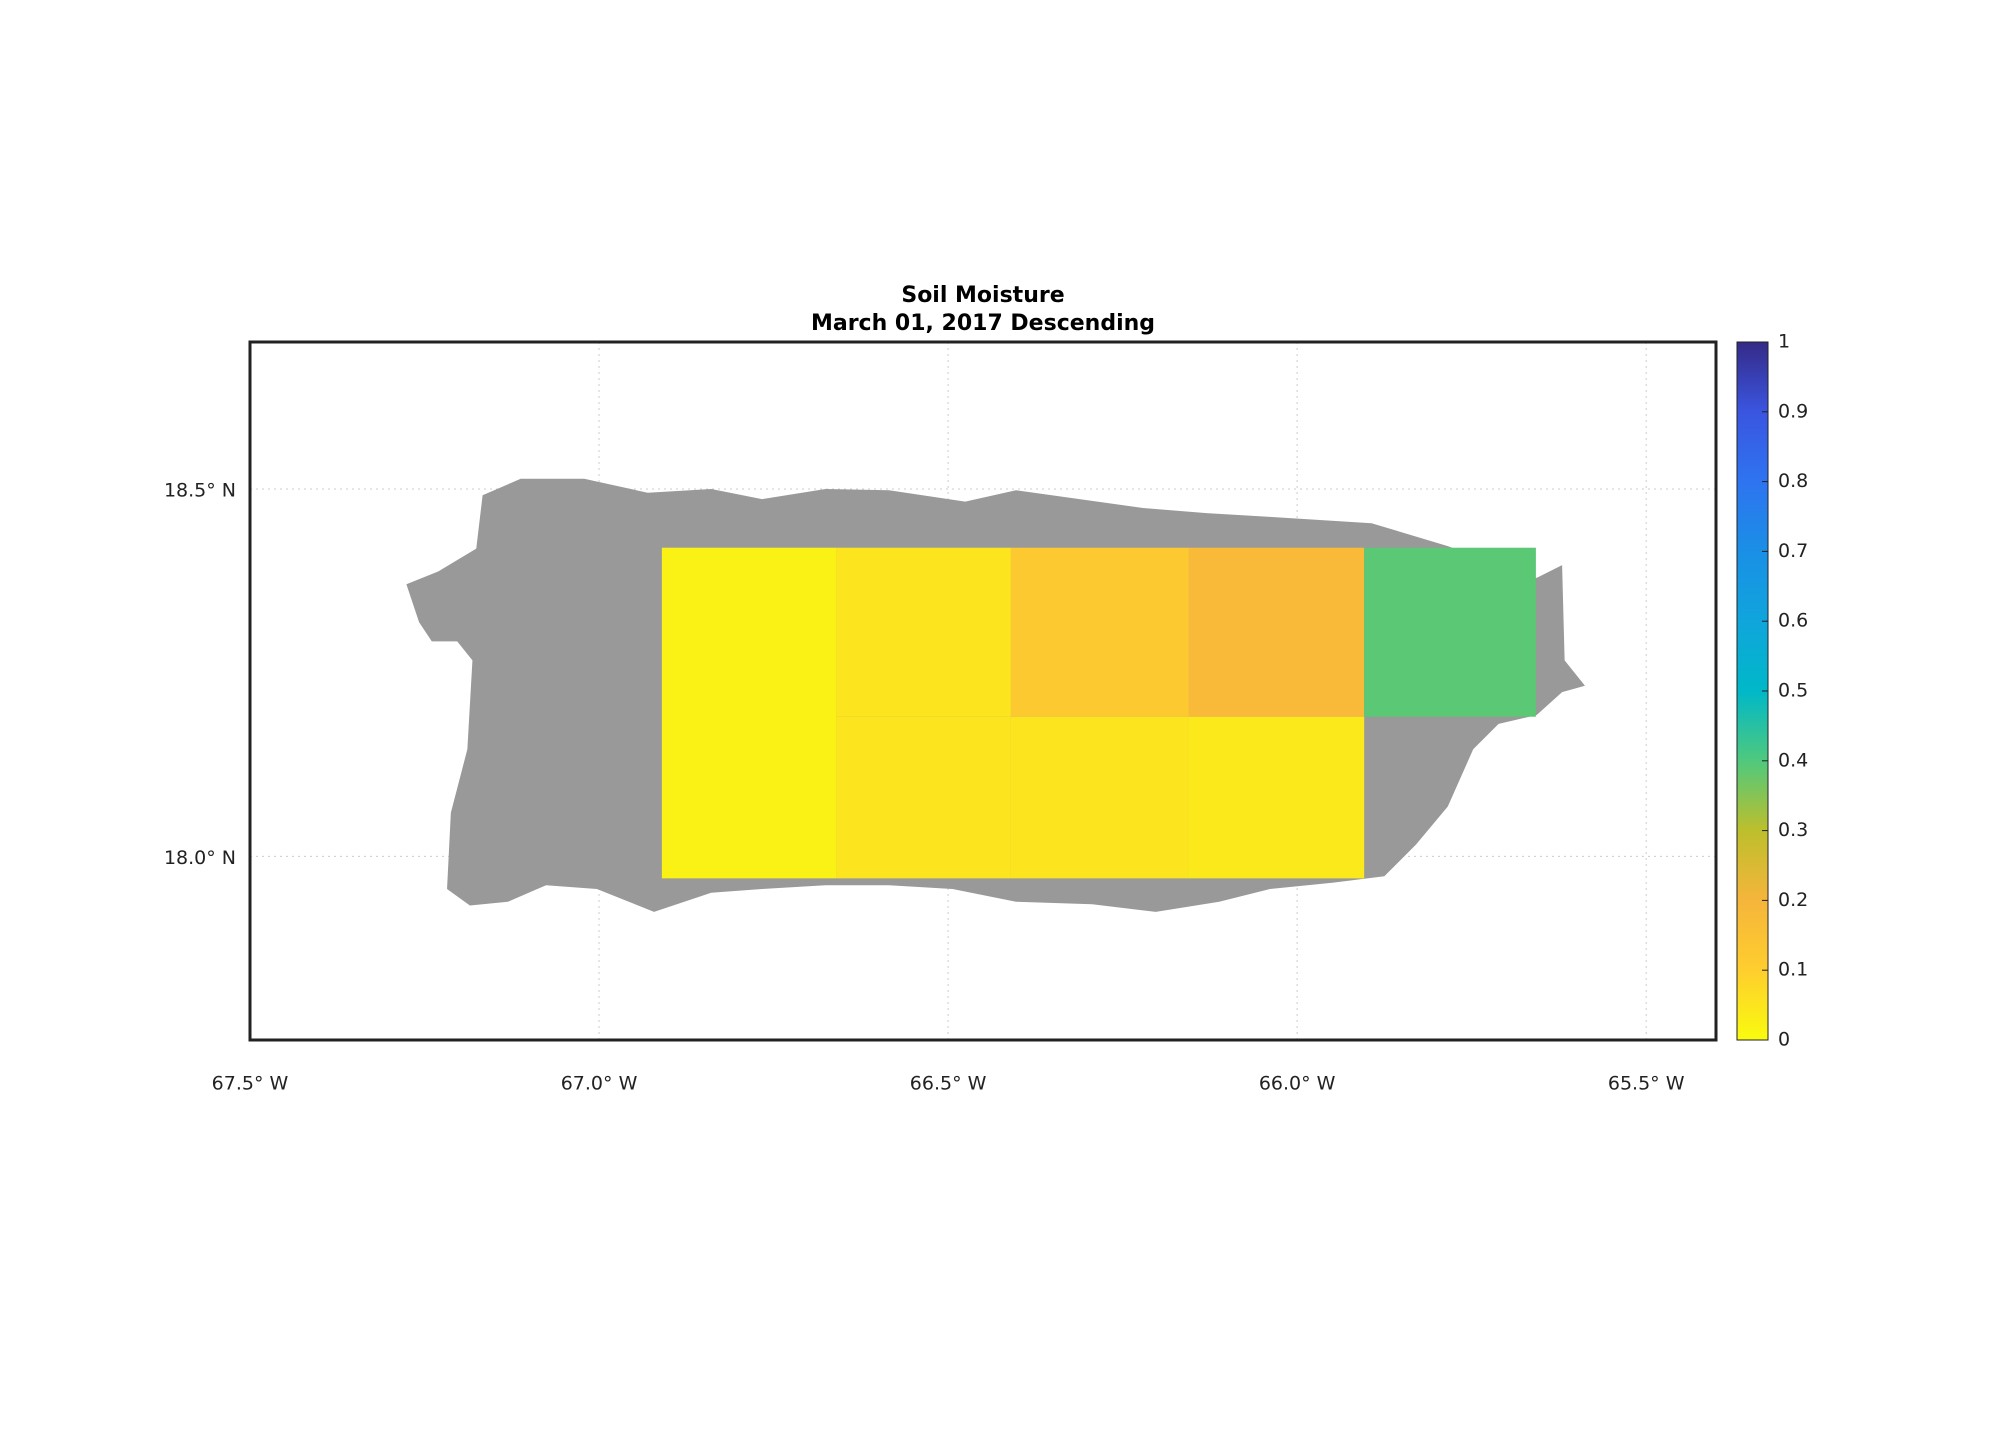 Image resolution: width=1991 pixels, height=1433 pixels. I want to click on chart-subtitle: March 01, 2017 Descending, so click(983, 323).